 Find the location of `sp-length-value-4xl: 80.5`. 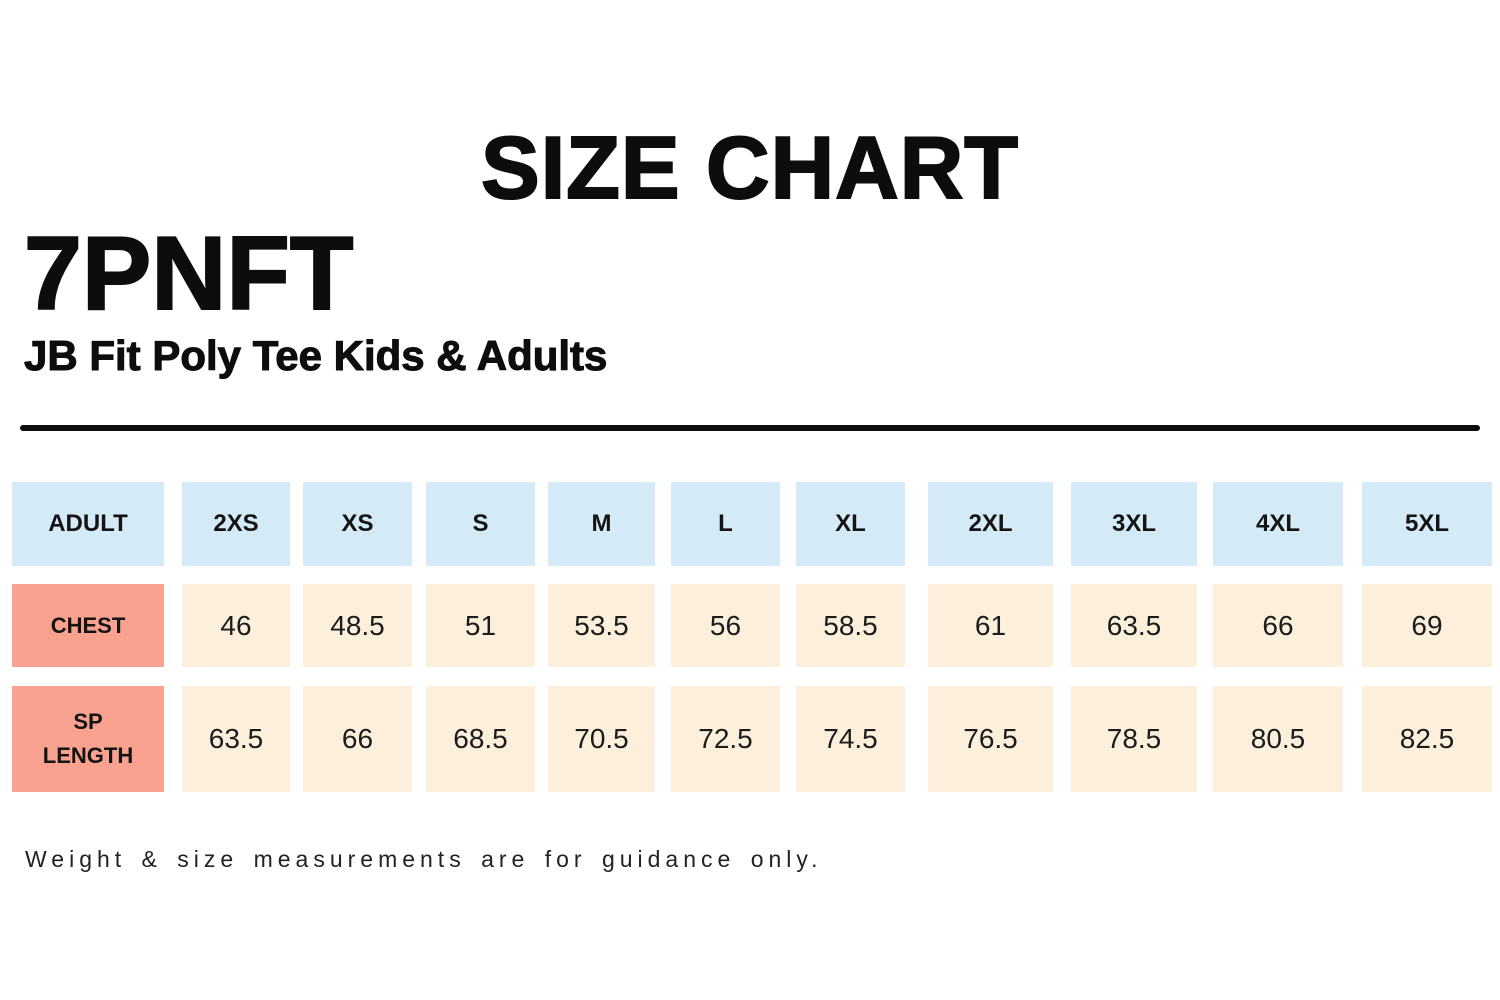

sp-length-value-4xl: 80.5 is located at coordinates (1278, 739).